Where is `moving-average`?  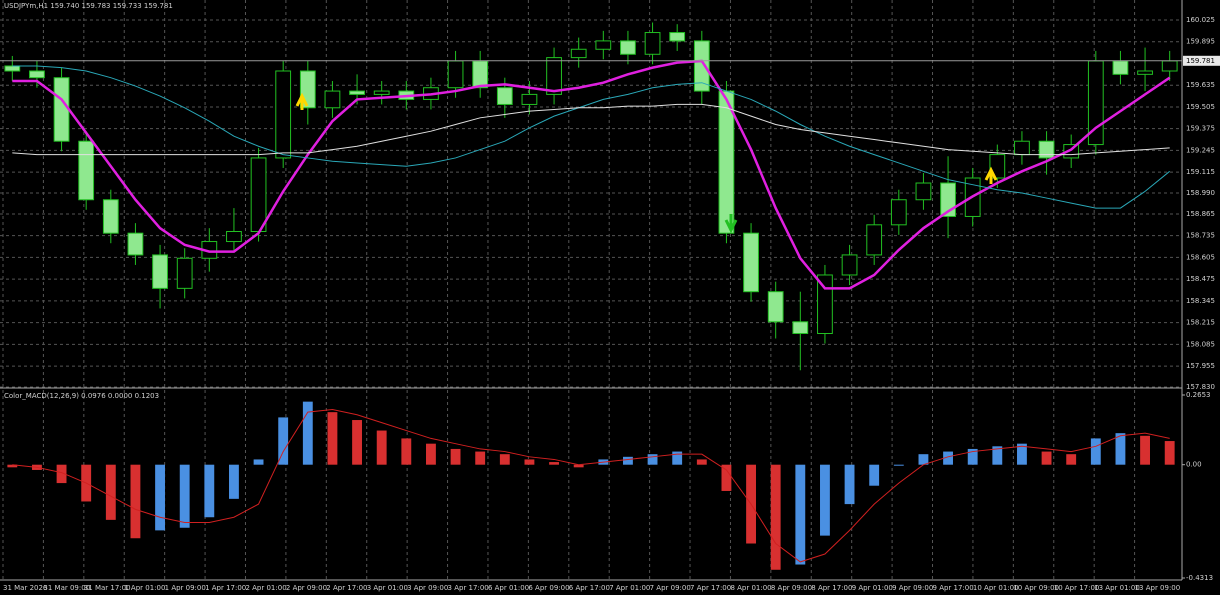 moving-average is located at coordinates (591, 129).